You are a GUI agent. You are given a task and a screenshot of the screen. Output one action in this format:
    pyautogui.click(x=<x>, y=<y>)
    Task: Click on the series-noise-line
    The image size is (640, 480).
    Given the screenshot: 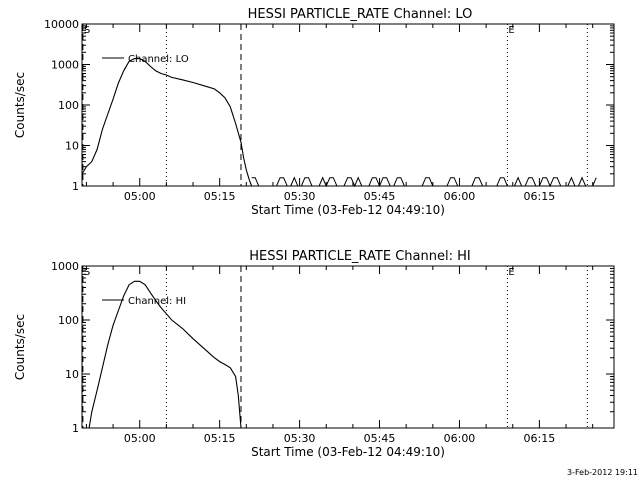 What is the action you would take?
    pyautogui.click(x=424, y=182)
    